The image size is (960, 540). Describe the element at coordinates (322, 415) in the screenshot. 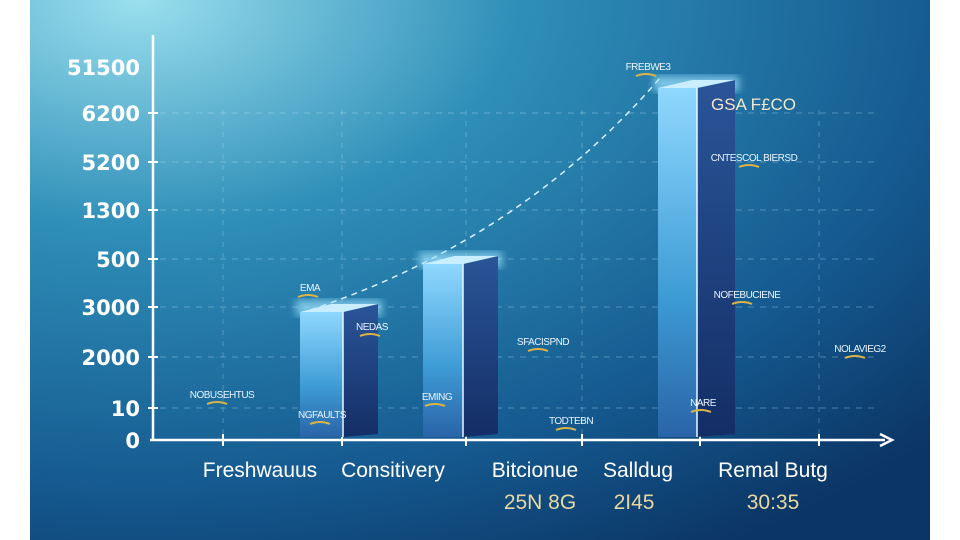

I see `bar-annotation: NGFAULTS` at that location.